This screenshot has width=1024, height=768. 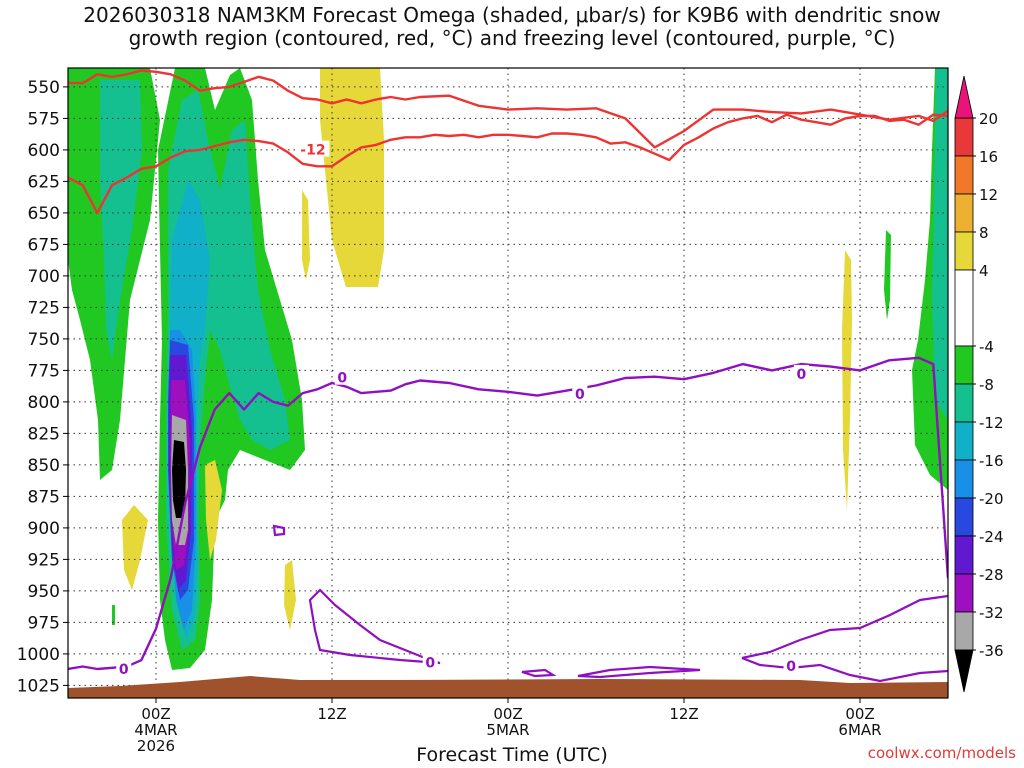 What do you see at coordinates (991, 613) in the screenshot?
I see `colorbar-label: -32` at bounding box center [991, 613].